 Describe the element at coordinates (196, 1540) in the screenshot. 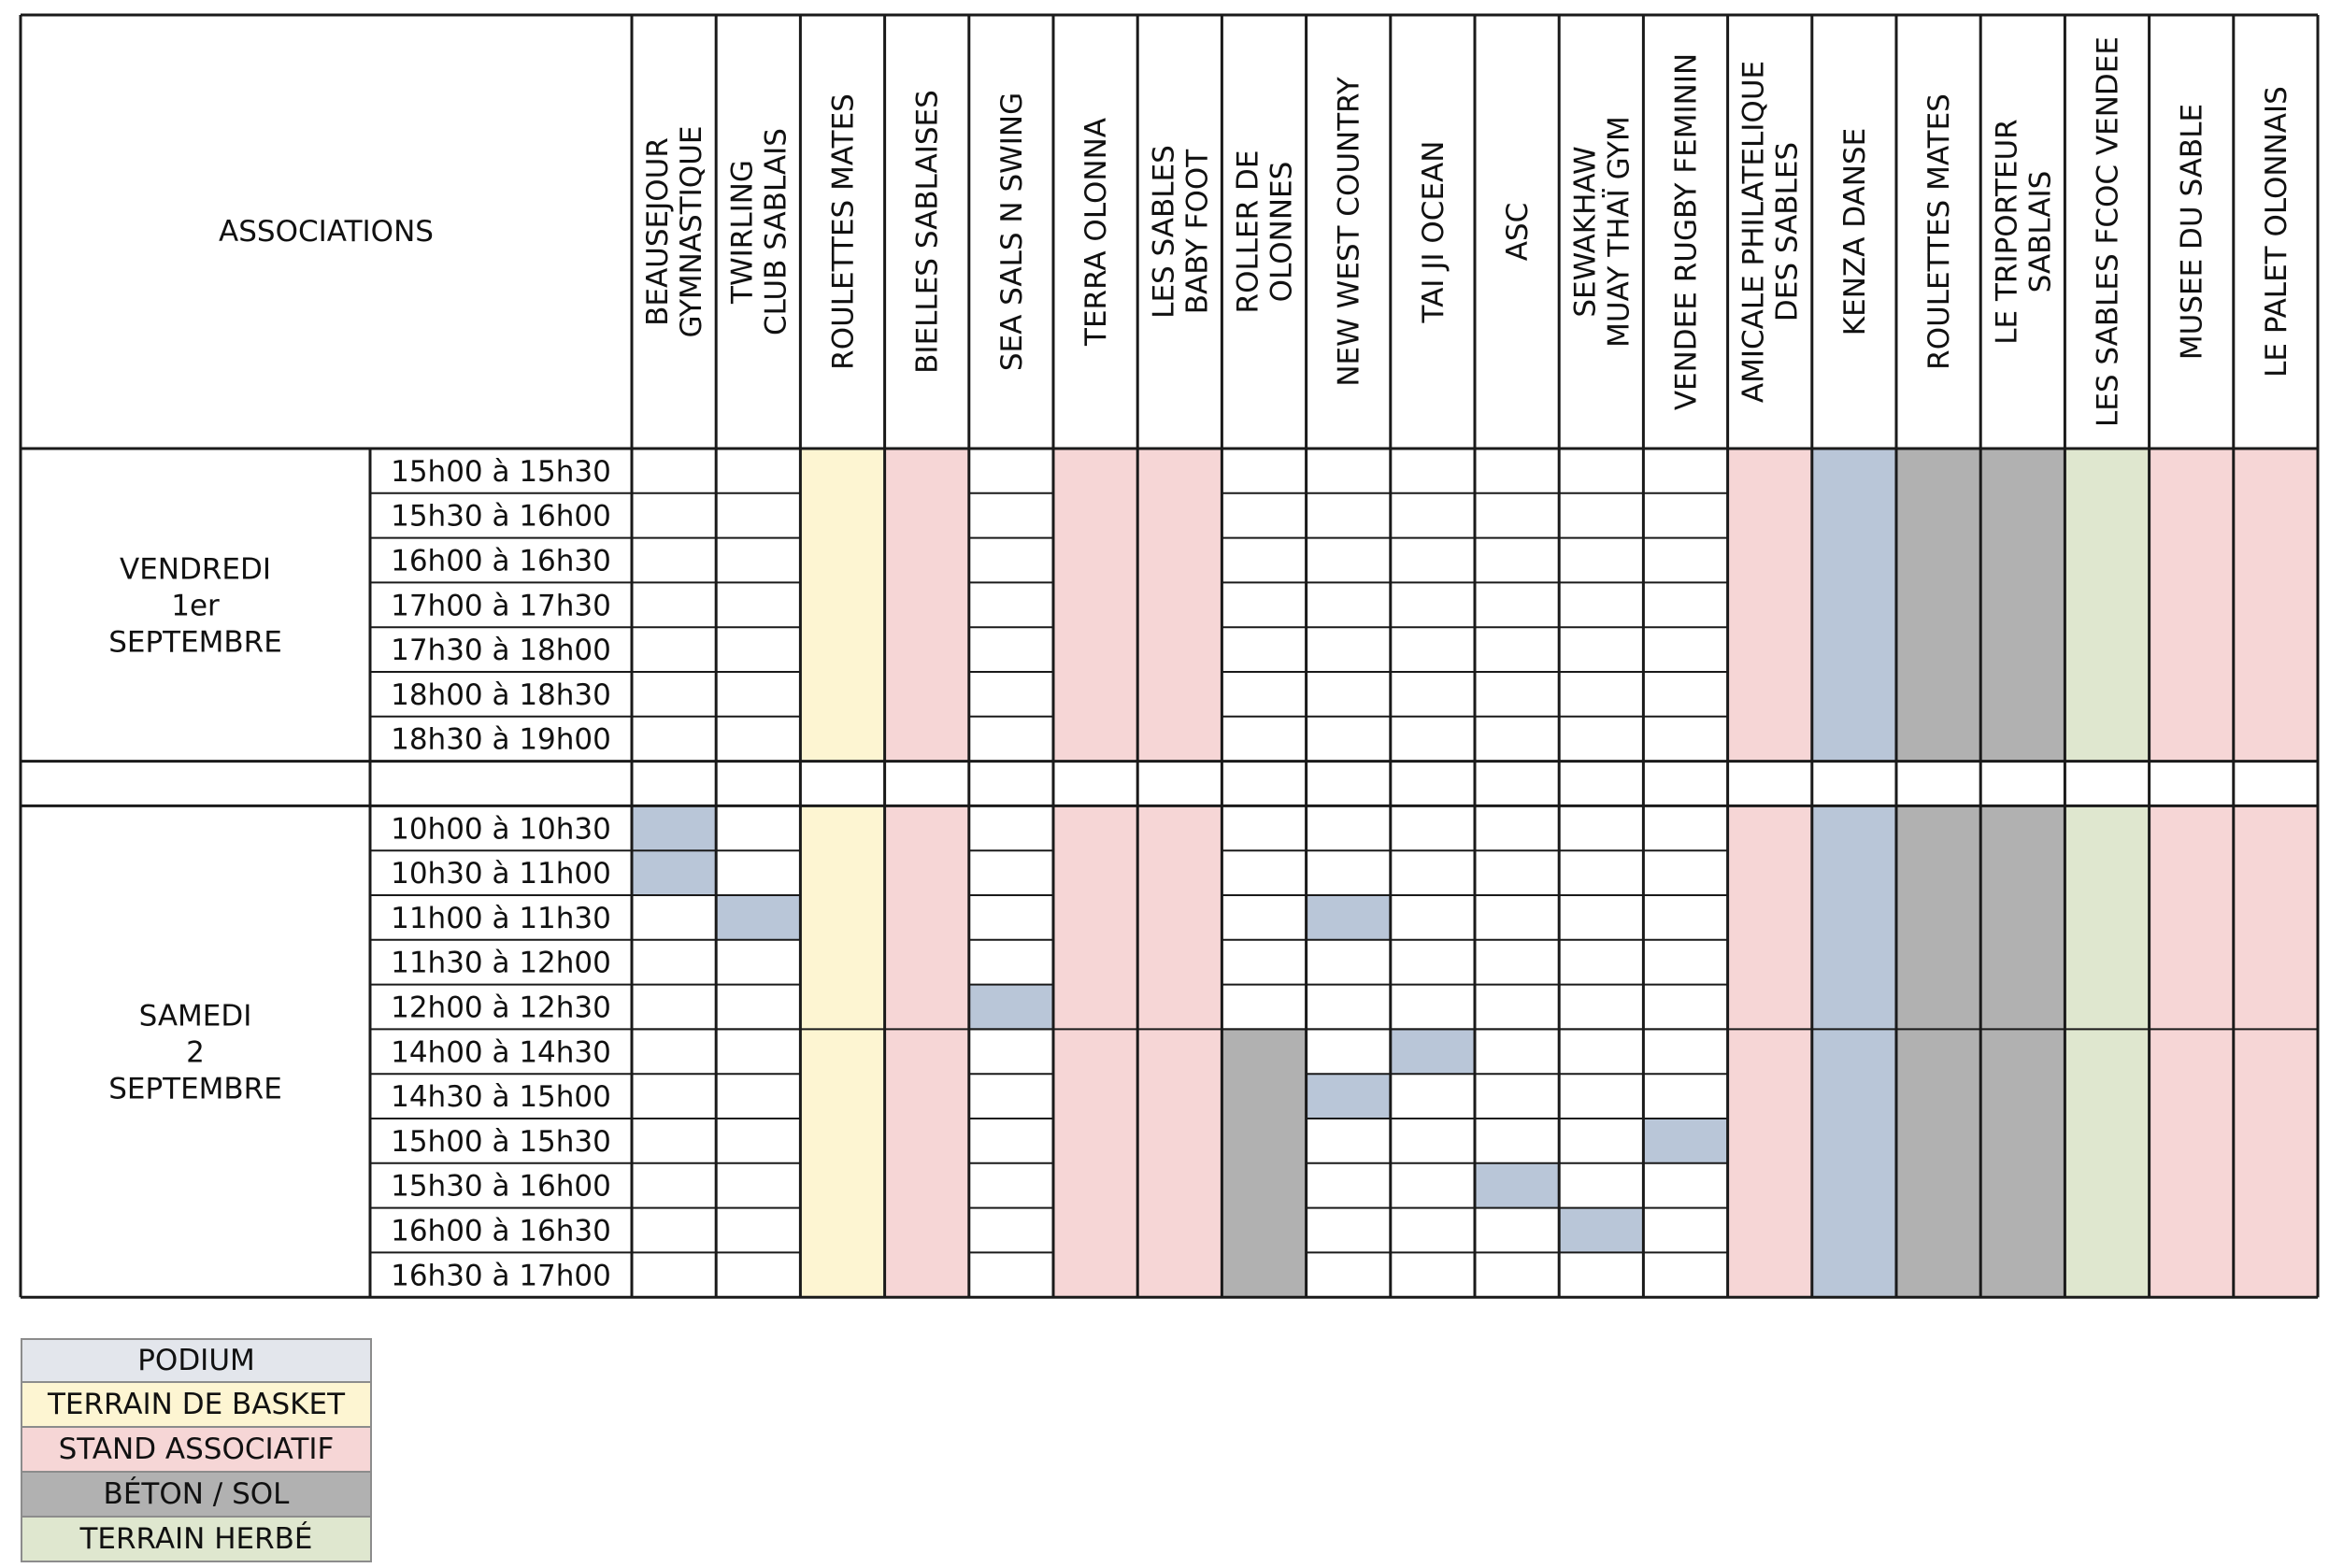

I see `legend-terrain-herbe: TERRAIN HERBÉ` at that location.